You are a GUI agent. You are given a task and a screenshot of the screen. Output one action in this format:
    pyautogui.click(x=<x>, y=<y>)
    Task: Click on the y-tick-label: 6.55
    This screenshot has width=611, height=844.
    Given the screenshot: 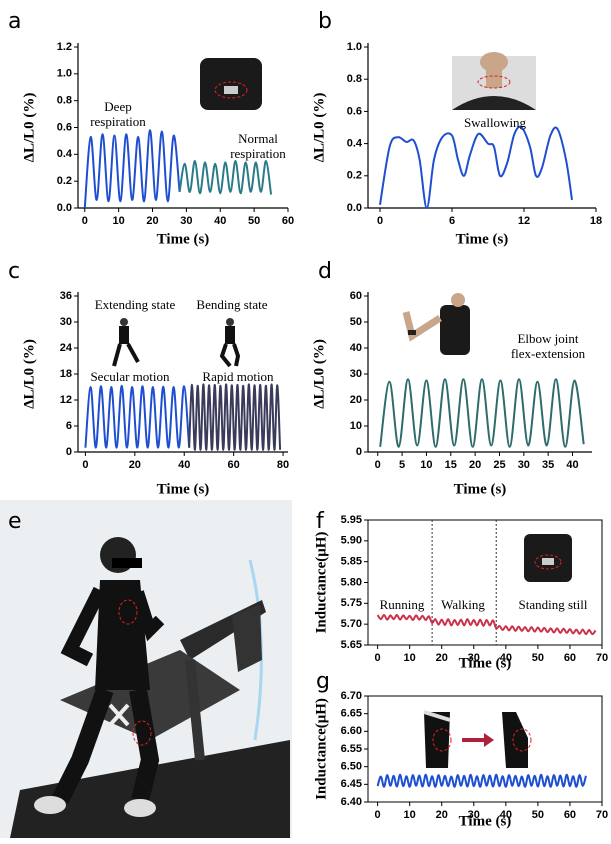 What is the action you would take?
    pyautogui.click(x=351, y=749)
    